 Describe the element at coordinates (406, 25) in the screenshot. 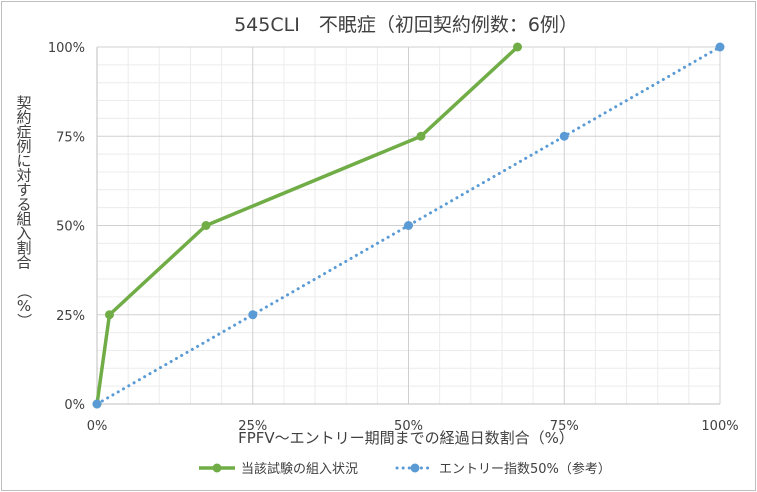

I see `chart-title: 545CLI 不眠症（初回契約例数：6例）` at that location.